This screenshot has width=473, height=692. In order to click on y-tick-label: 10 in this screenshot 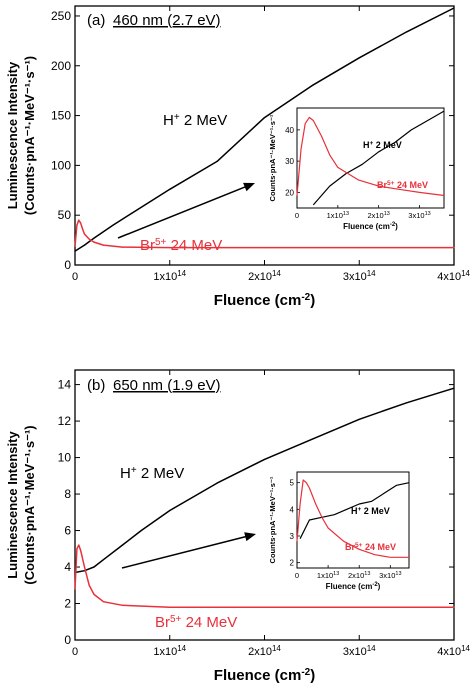, I will do `click(65, 458)`.